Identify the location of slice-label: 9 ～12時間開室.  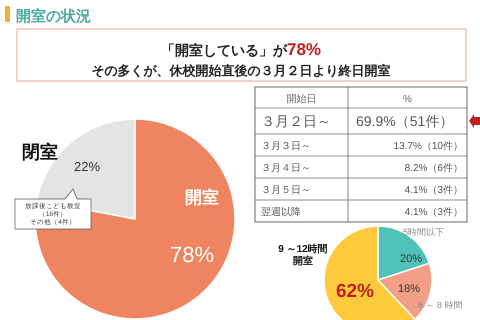
(303, 255).